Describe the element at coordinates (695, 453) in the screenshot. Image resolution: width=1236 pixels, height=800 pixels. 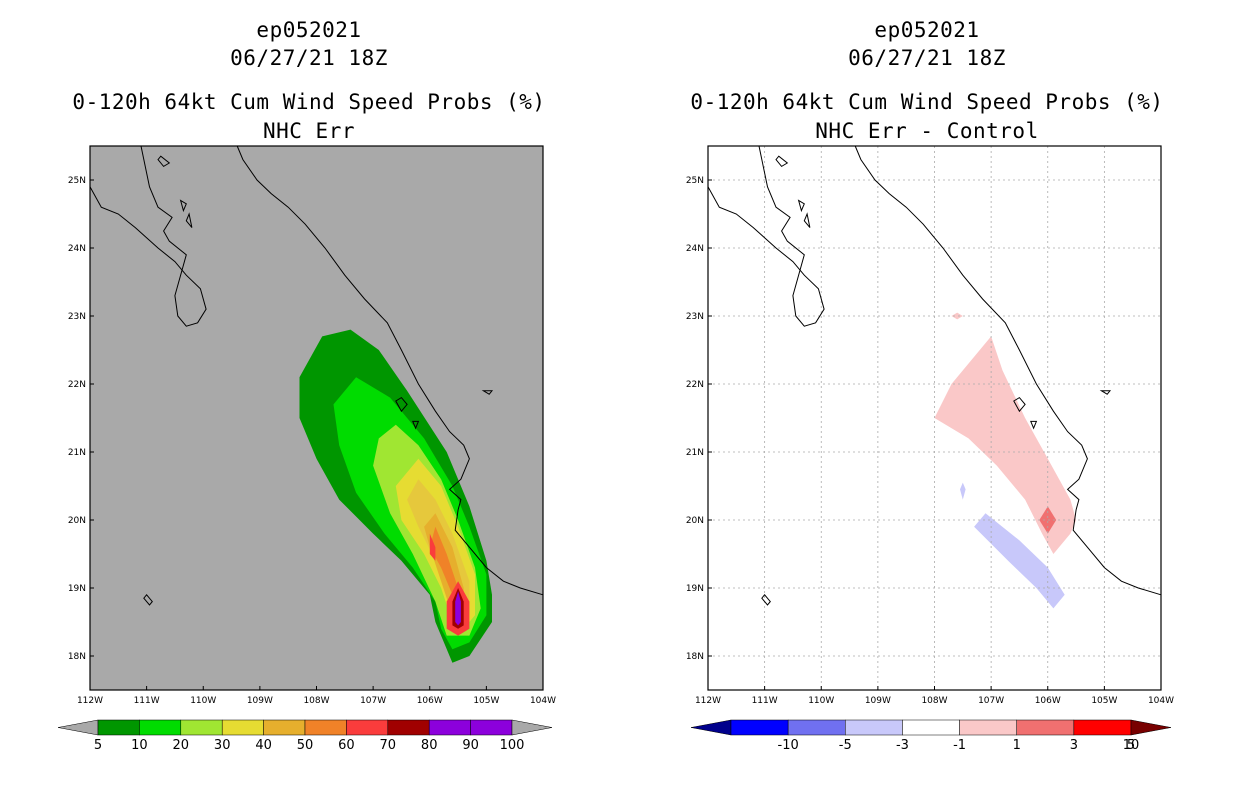
I see `right-lat-label: 21N` at that location.